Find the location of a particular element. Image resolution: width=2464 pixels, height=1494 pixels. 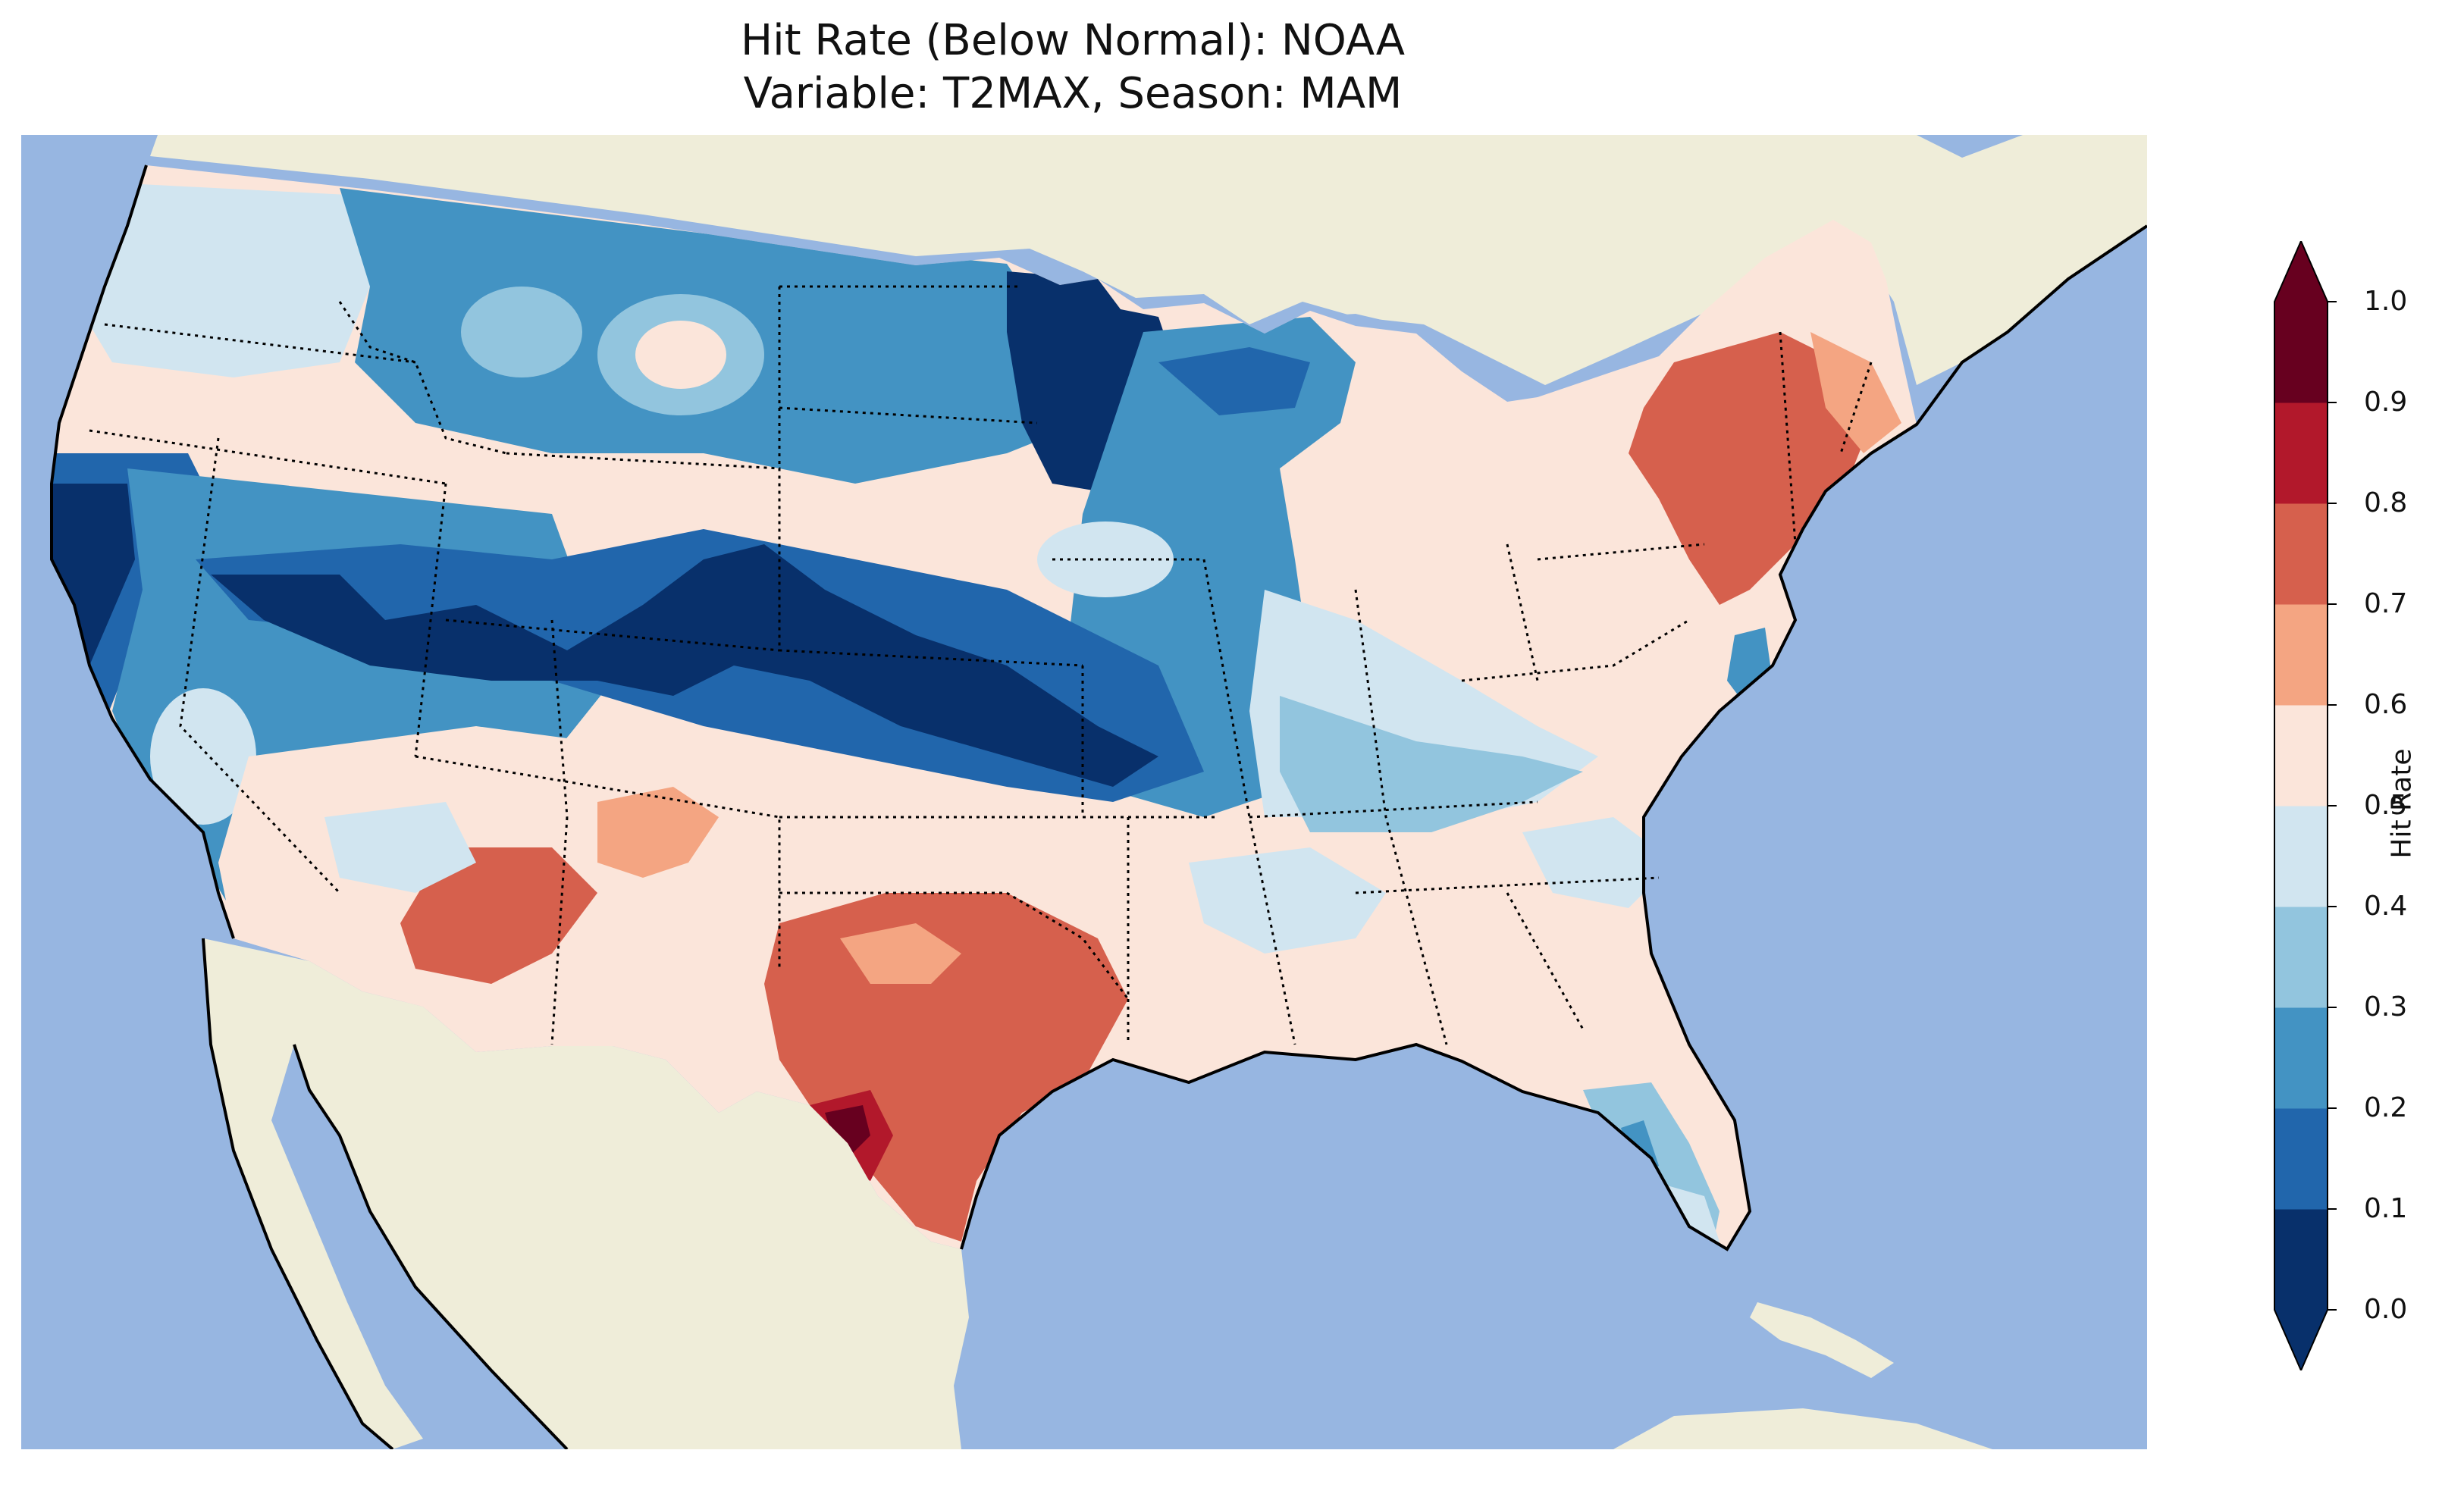

region-central-rockies-dark is located at coordinates (684, 665).